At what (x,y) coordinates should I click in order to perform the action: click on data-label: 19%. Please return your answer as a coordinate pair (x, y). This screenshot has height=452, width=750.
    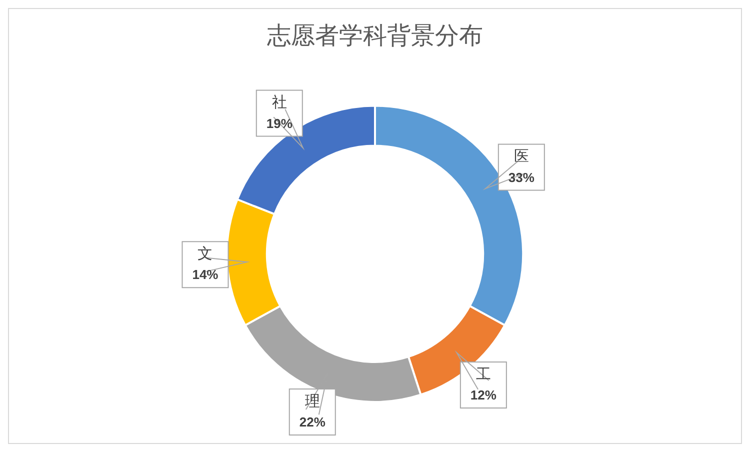
    Looking at the image, I should click on (279, 123).